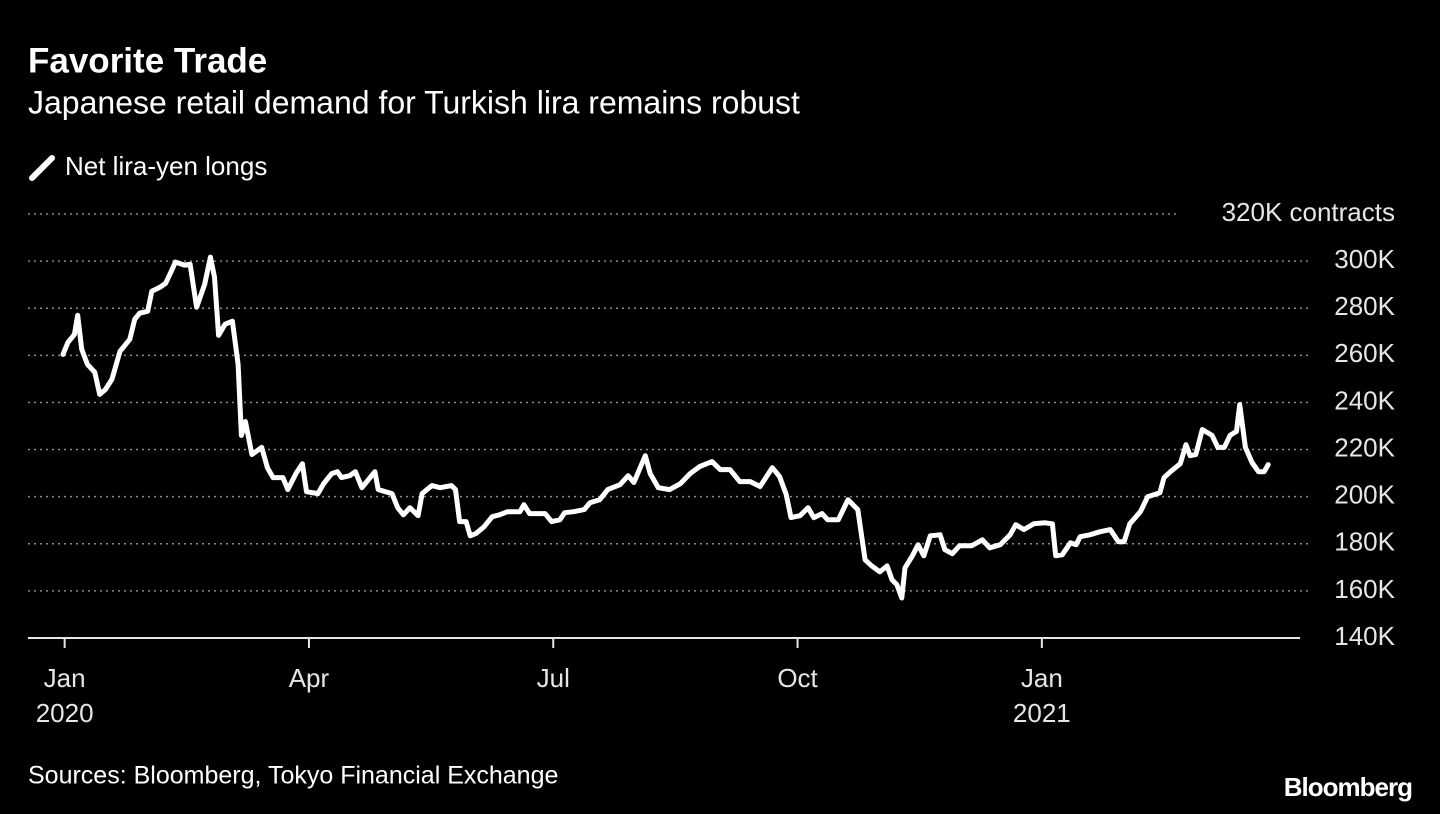 This screenshot has width=1440, height=814. Describe the element at coordinates (42, 168) in the screenshot. I see `legend-swatch` at that location.